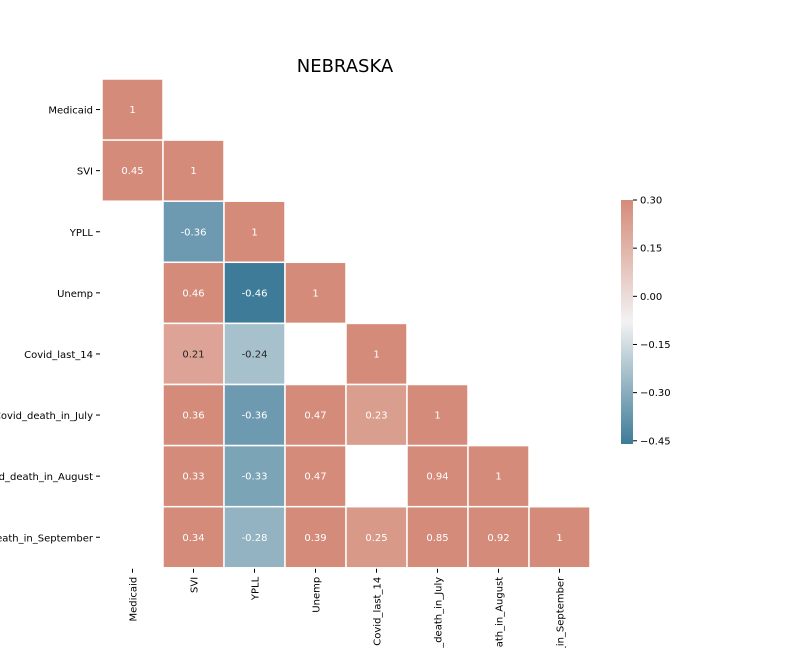 The height and width of the screenshot is (648, 792). I want to click on cell-label: 0.85, so click(437, 538).